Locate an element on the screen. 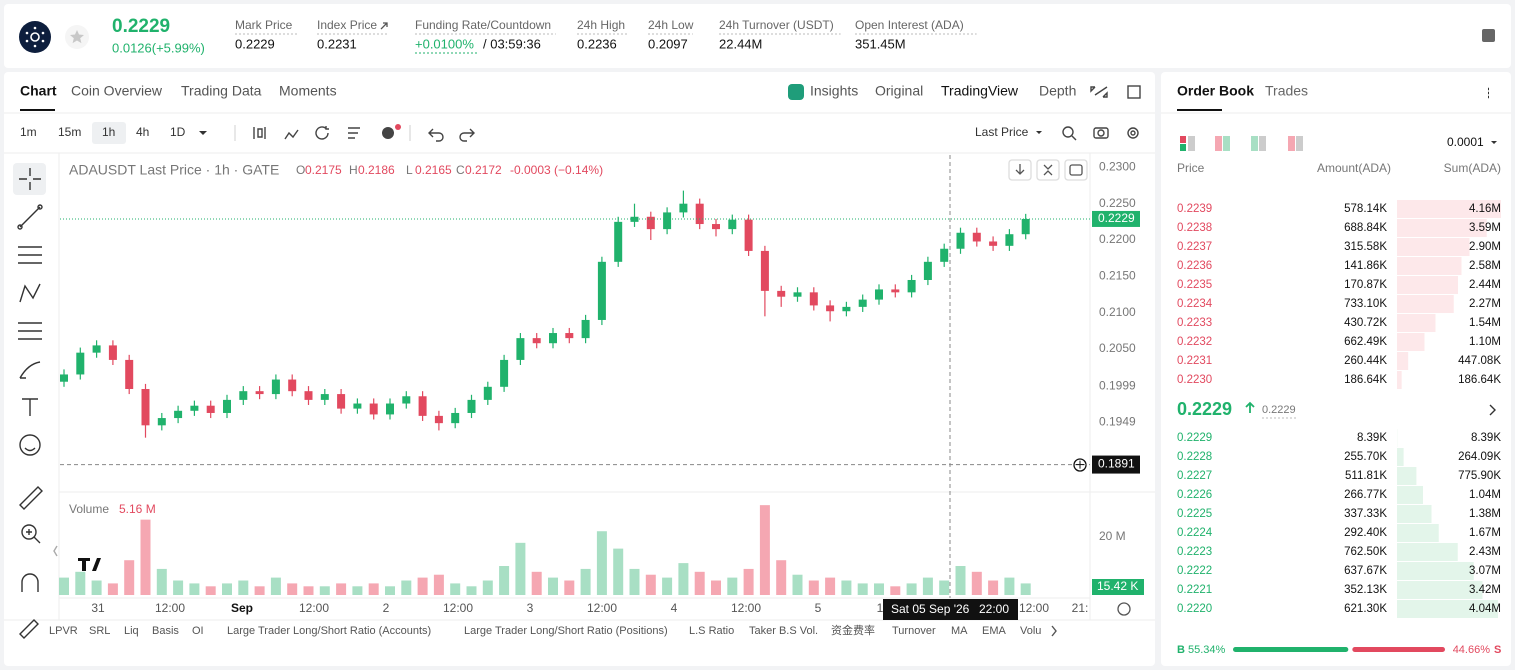 The image size is (1515, 670). x-tick-label: Sep is located at coordinates (242, 608).